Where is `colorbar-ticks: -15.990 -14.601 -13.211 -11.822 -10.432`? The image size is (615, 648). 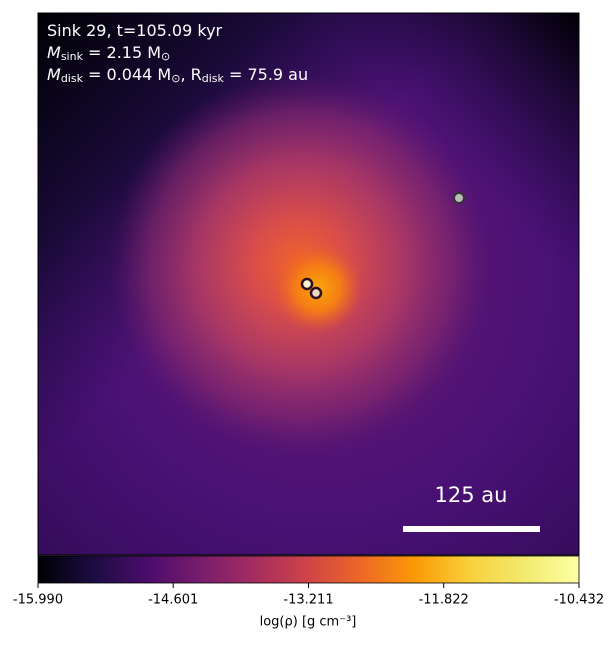 colorbar-ticks: -15.990 -14.601 -13.211 -11.822 -10.432 is located at coordinates (308, 595).